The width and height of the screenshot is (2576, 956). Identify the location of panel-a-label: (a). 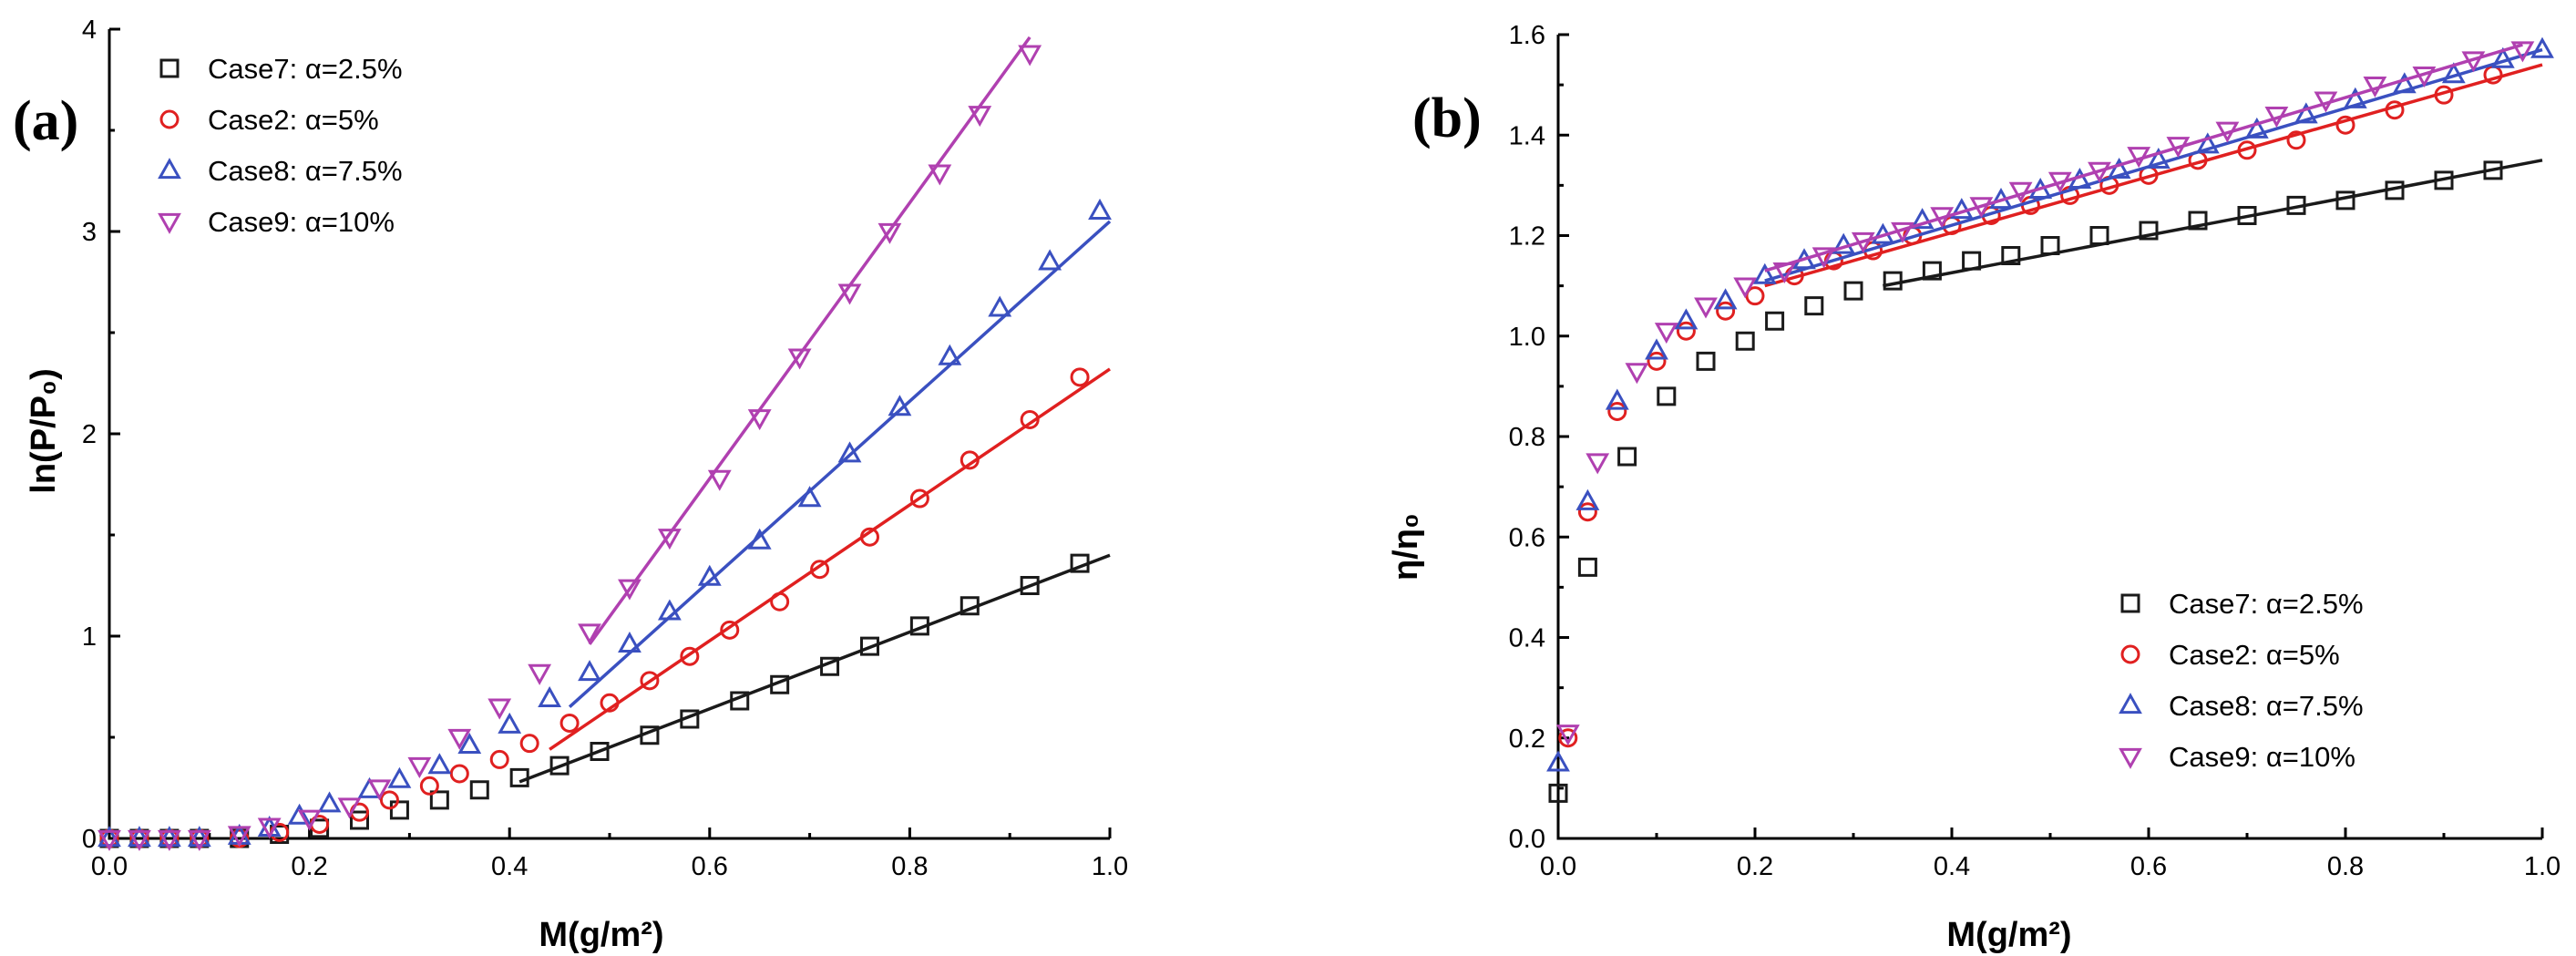
(46, 121).